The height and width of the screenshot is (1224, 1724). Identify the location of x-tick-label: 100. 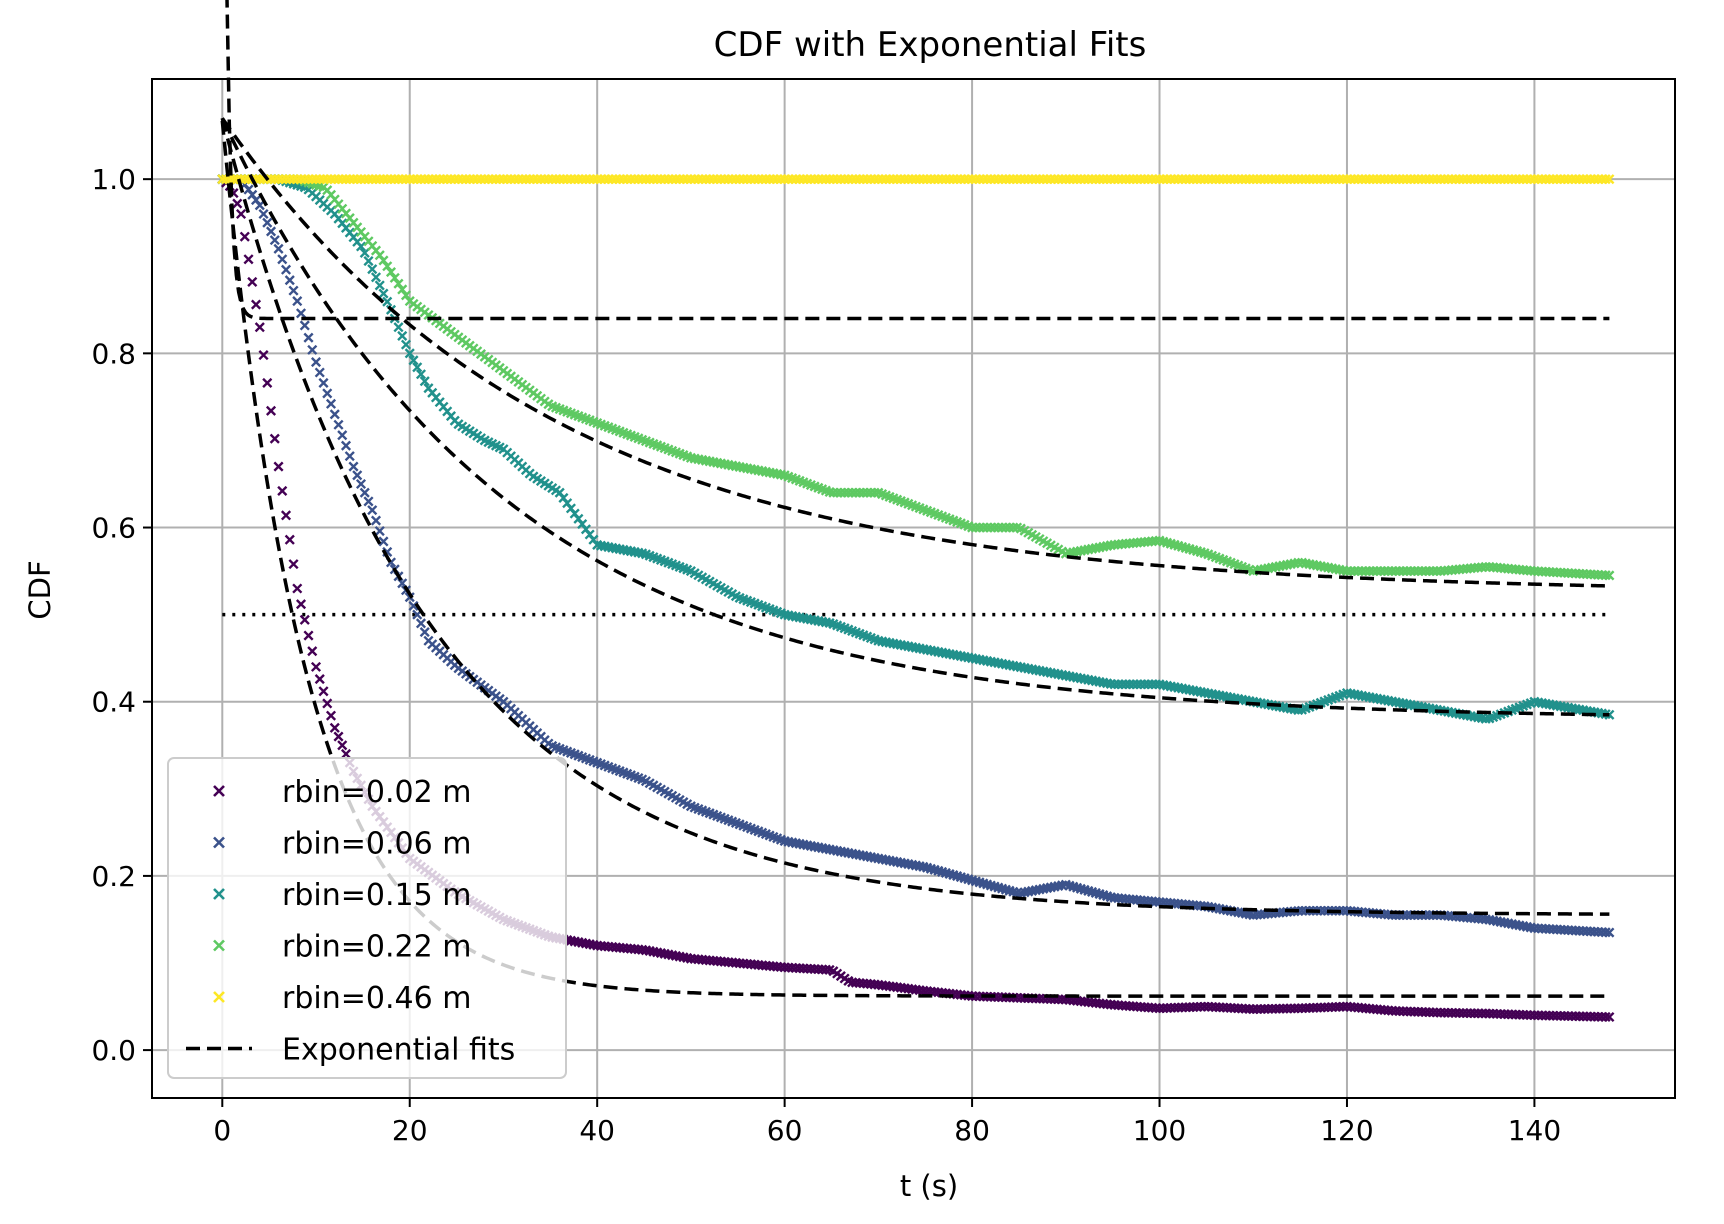
(1159, 1130).